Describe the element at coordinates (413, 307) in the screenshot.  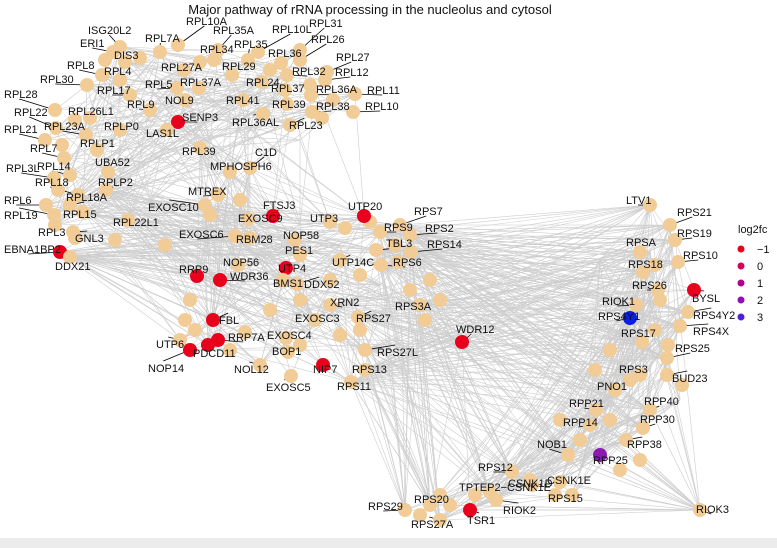
I see `node-label: RPS3A` at that location.